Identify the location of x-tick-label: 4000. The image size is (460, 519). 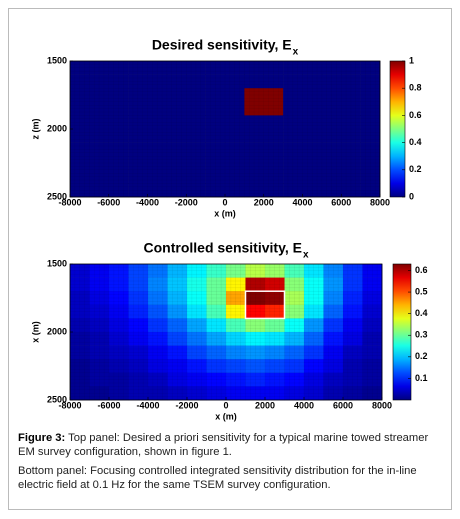
(304, 405).